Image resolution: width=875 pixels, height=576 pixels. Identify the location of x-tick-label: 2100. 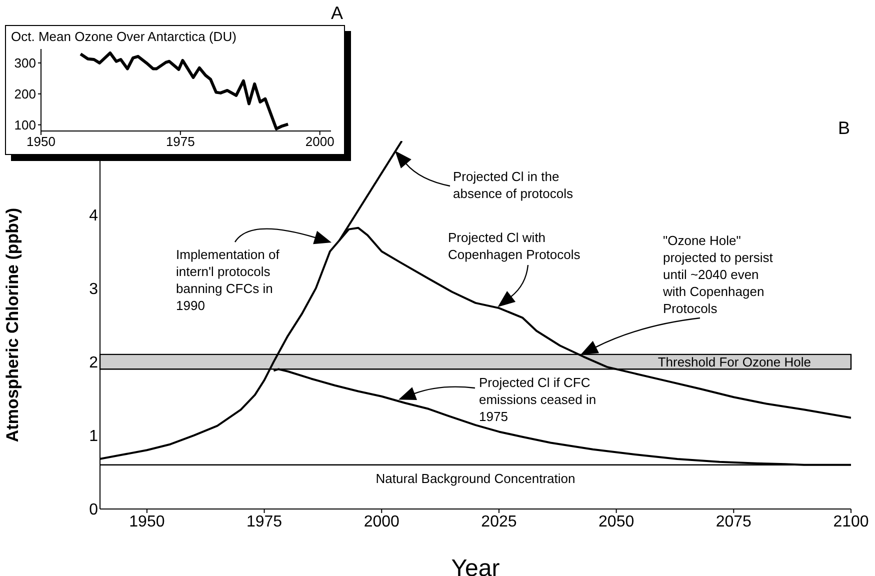
(851, 521).